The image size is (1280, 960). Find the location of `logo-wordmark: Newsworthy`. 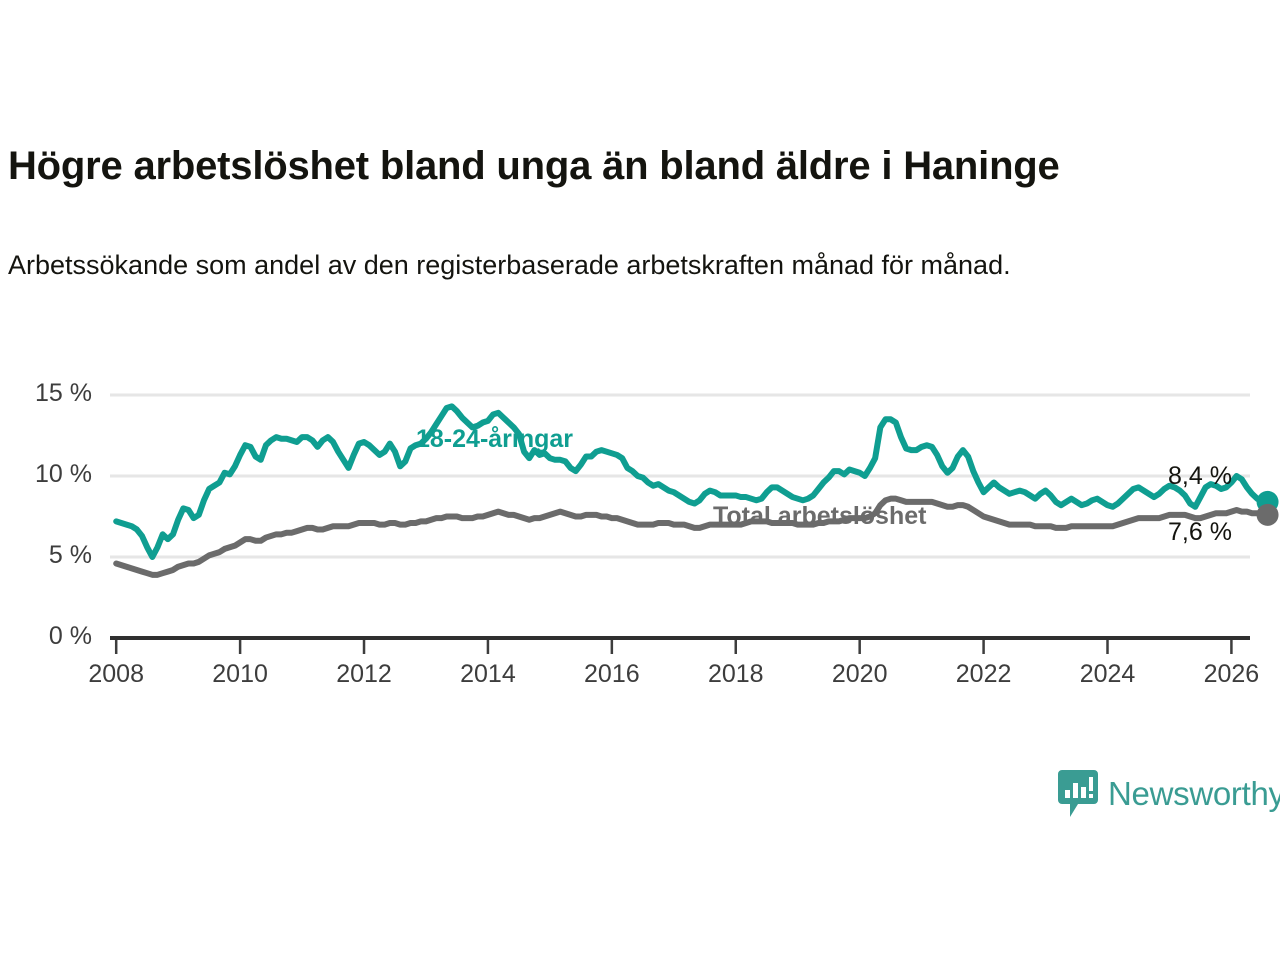

logo-wordmark: Newsworthy is located at coordinates (1194, 793).